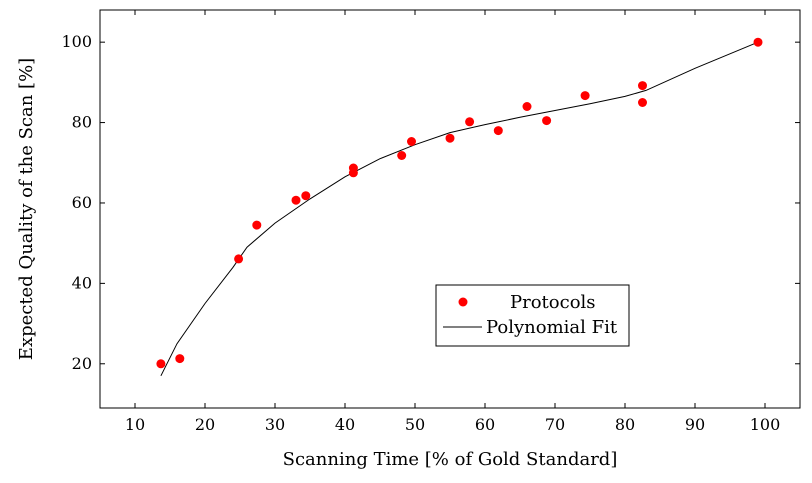 The height and width of the screenshot is (483, 812). Describe the element at coordinates (765, 424) in the screenshot. I see `x-tick-label: 100` at that location.